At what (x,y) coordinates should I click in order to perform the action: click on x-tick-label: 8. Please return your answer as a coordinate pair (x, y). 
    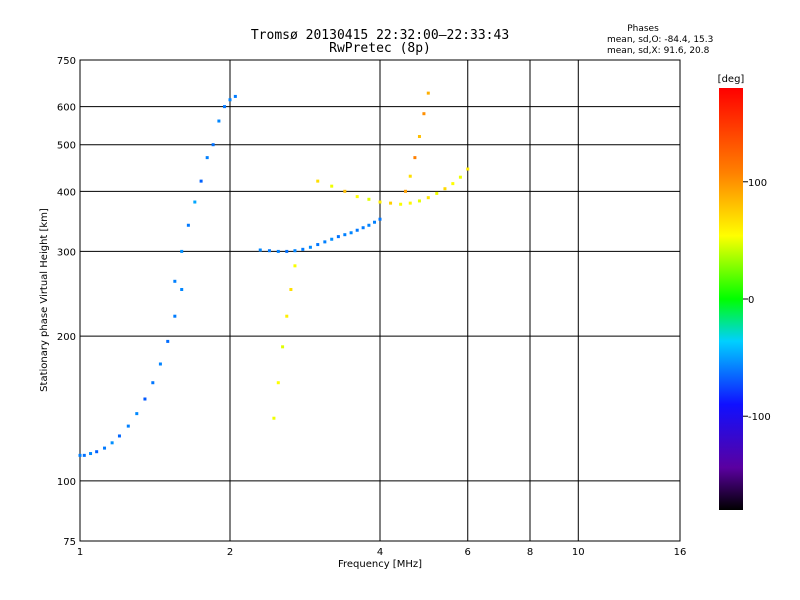
    Looking at the image, I should click on (530, 552).